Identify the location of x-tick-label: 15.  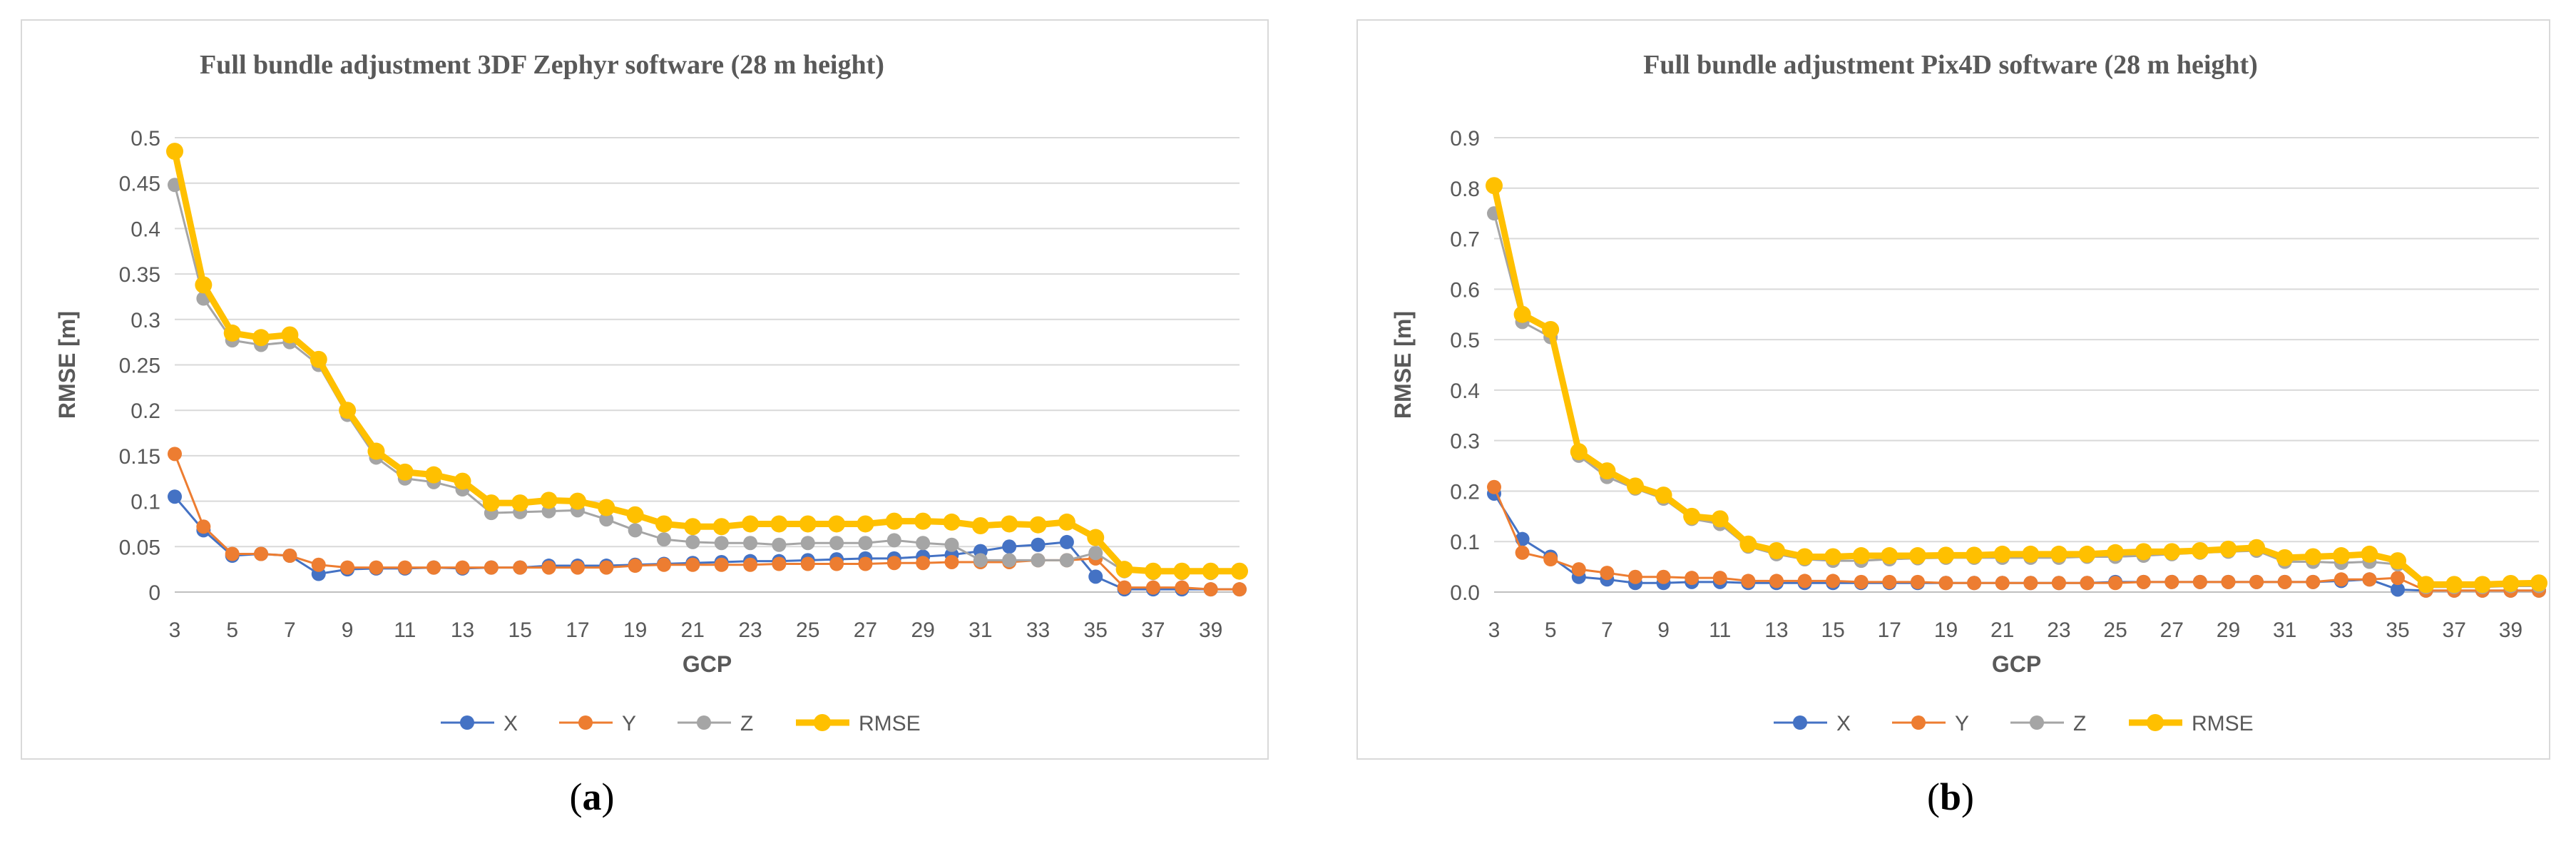
(520, 630).